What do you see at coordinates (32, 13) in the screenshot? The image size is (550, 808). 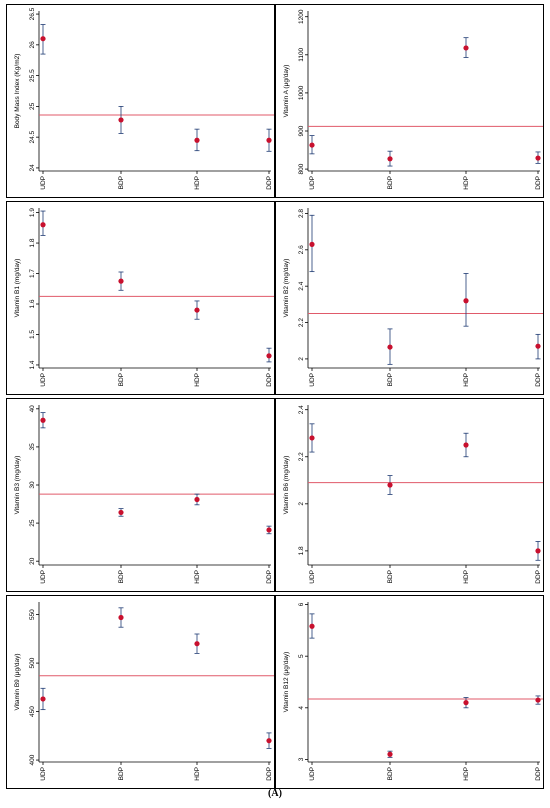 I see `y-tick-label: 26.5` at bounding box center [32, 13].